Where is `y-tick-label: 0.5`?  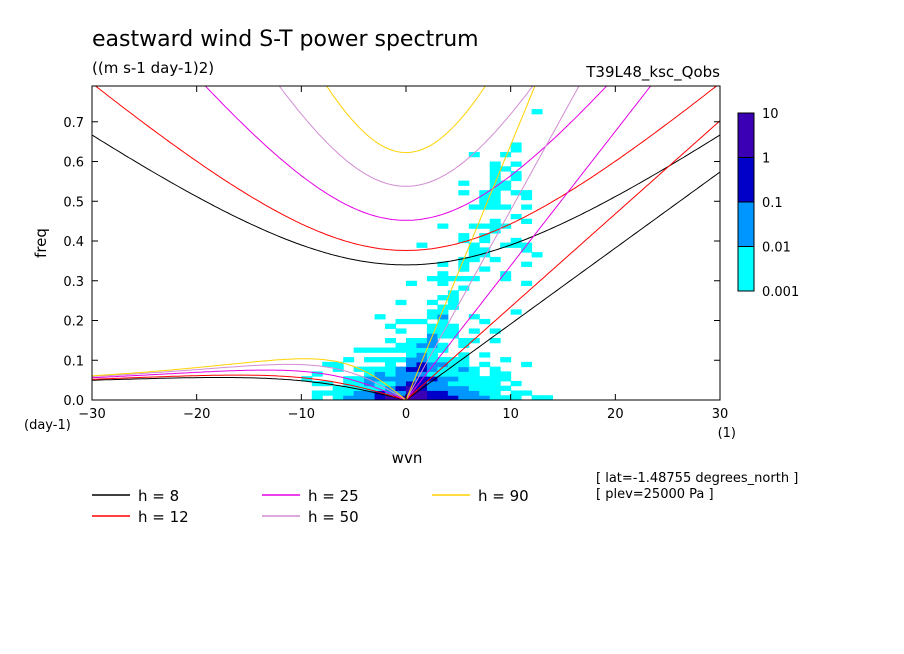
y-tick-label: 0.5 is located at coordinates (73, 202).